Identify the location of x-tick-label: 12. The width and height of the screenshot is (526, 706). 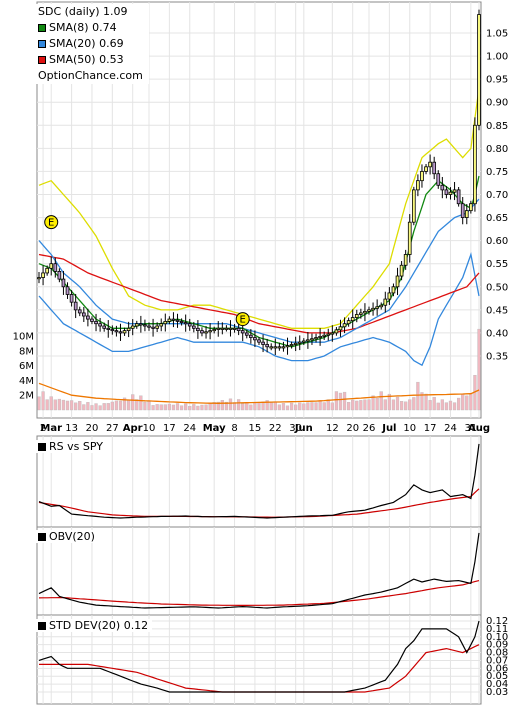
(332, 428).